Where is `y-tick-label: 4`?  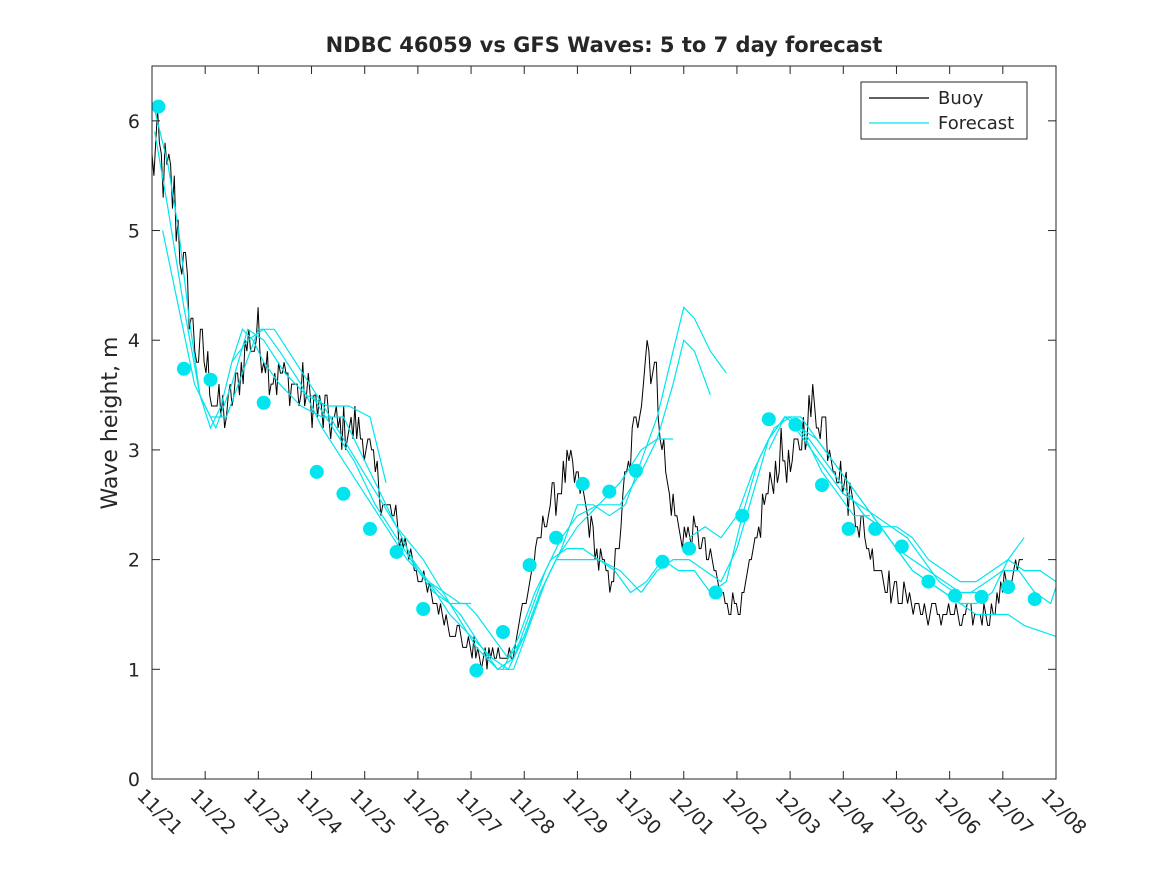
y-tick-label: 4 is located at coordinates (134, 341).